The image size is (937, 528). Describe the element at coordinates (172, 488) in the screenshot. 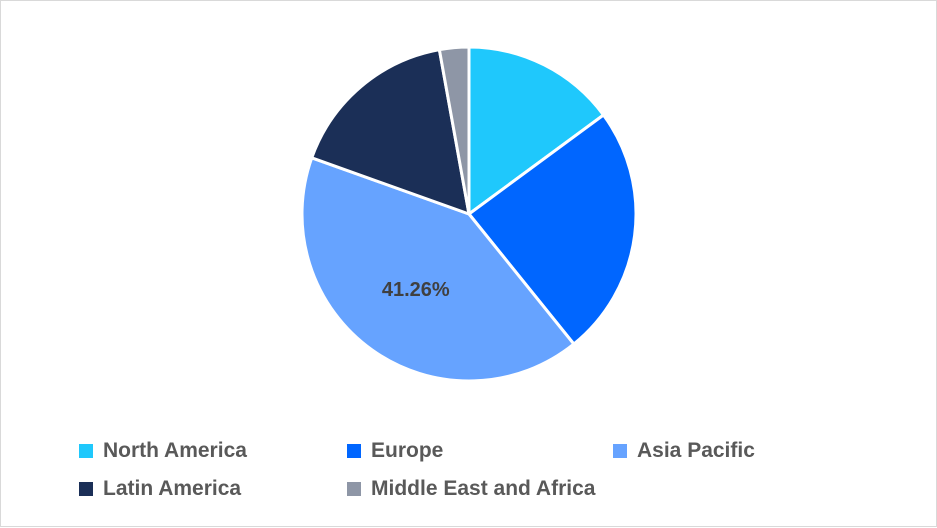

I see `legend-label: Latin America` at that location.